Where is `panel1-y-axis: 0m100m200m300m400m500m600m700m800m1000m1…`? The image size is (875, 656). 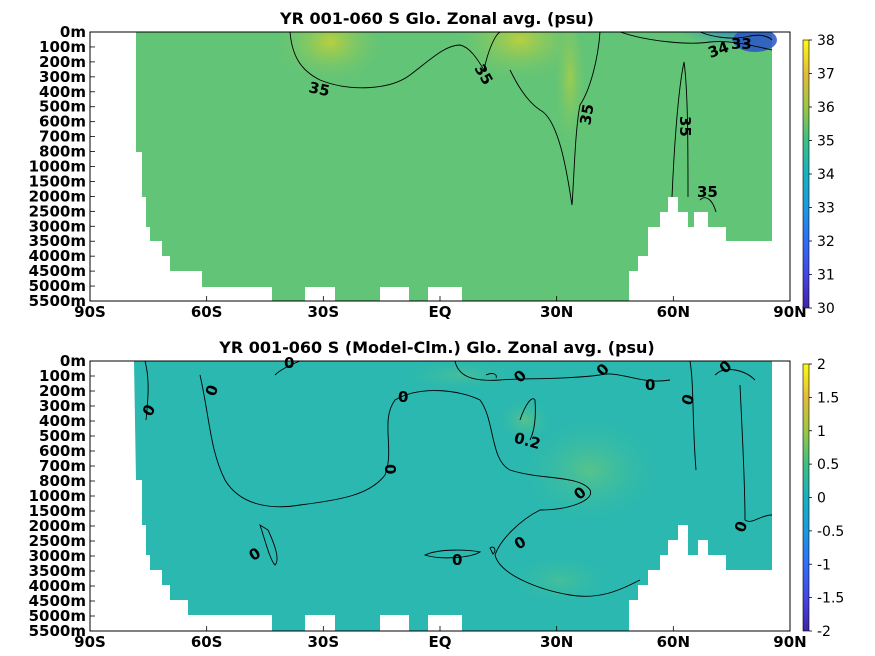
panel1-y-axis: 0m100m200m300m400m500m600m700m800m1000m1… is located at coordinates (62, 166).